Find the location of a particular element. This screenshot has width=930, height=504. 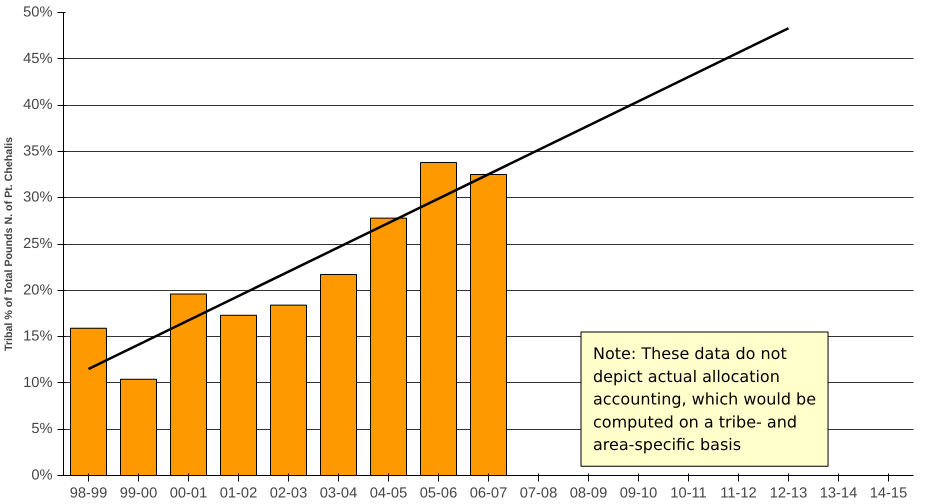

y-axis-title: Tribal % of Total Pounds N. of Pt. Chehalis is located at coordinates (9, 244).